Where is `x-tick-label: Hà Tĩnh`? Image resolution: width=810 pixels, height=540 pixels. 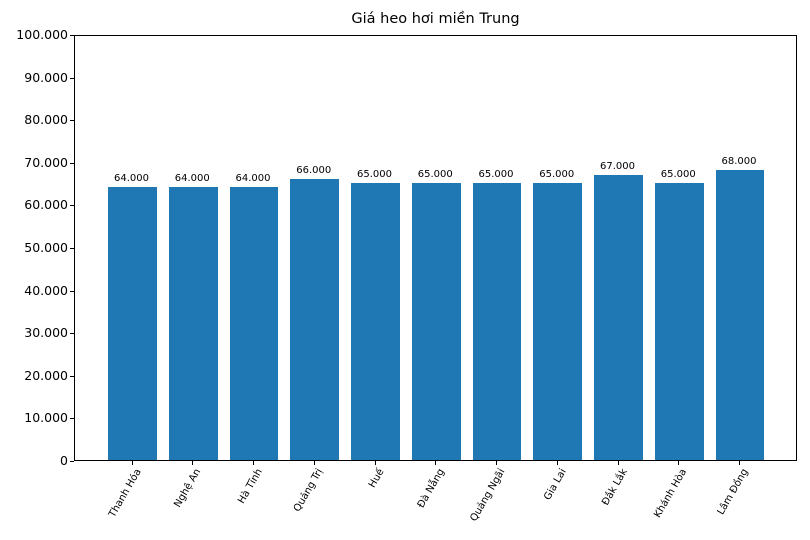
x-tick-label: Hà Tĩnh is located at coordinates (250, 486).